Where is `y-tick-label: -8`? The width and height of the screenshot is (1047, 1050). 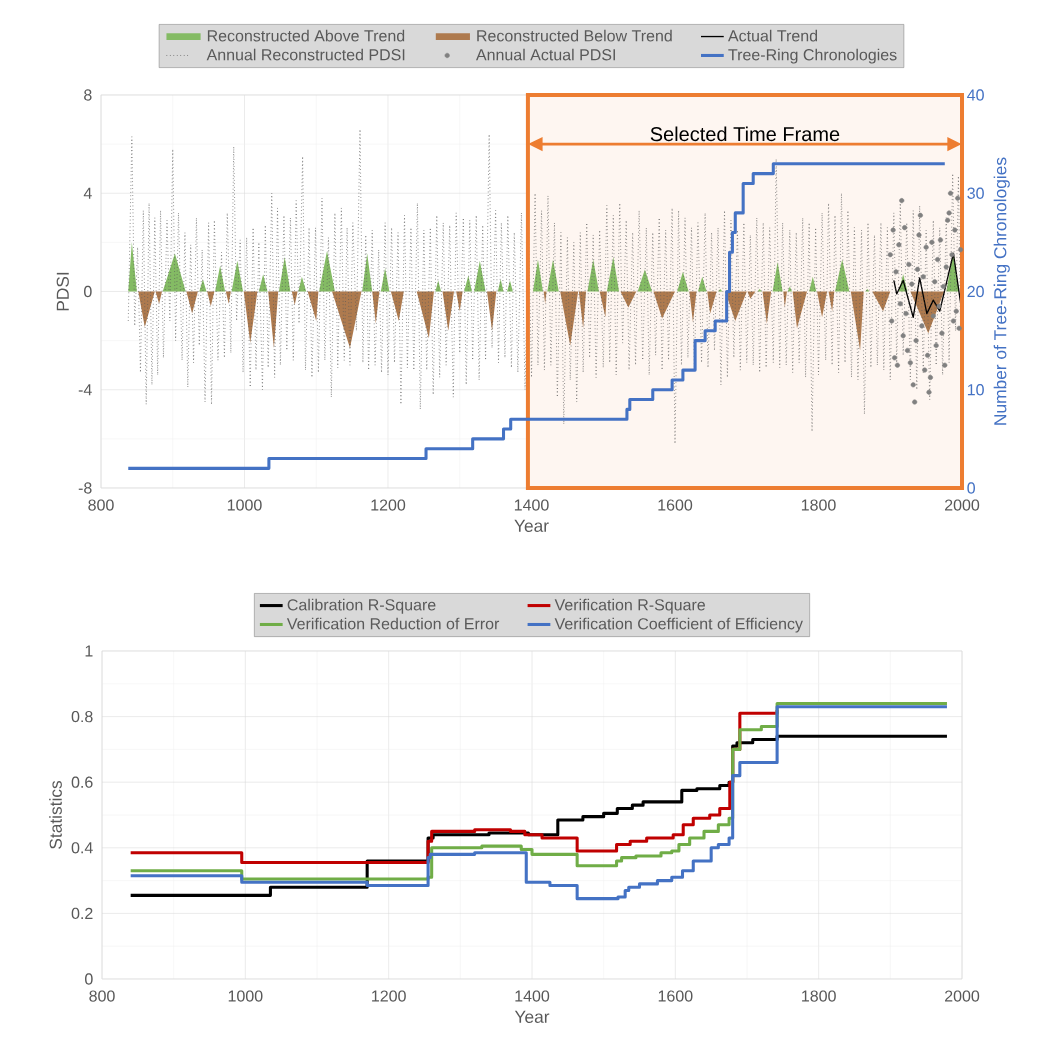 y-tick-label: -8 is located at coordinates (85, 488).